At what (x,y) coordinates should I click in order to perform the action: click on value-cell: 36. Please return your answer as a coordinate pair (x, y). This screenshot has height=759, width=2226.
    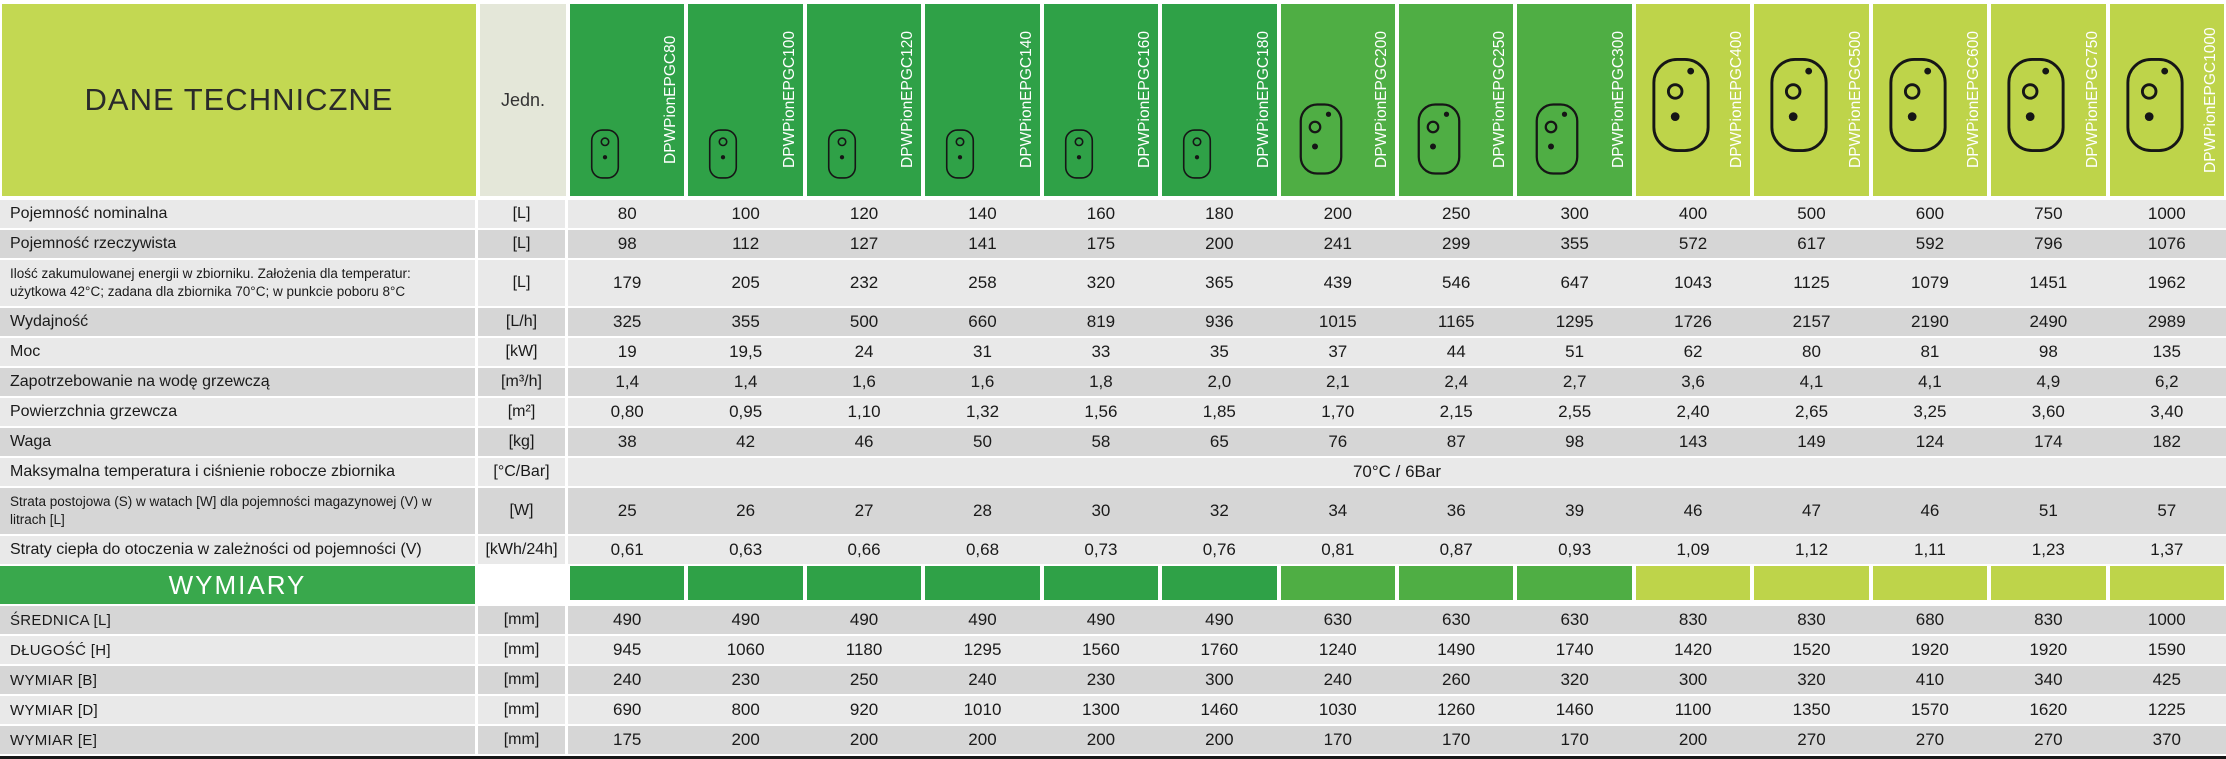
    Looking at the image, I should click on (1456, 512).